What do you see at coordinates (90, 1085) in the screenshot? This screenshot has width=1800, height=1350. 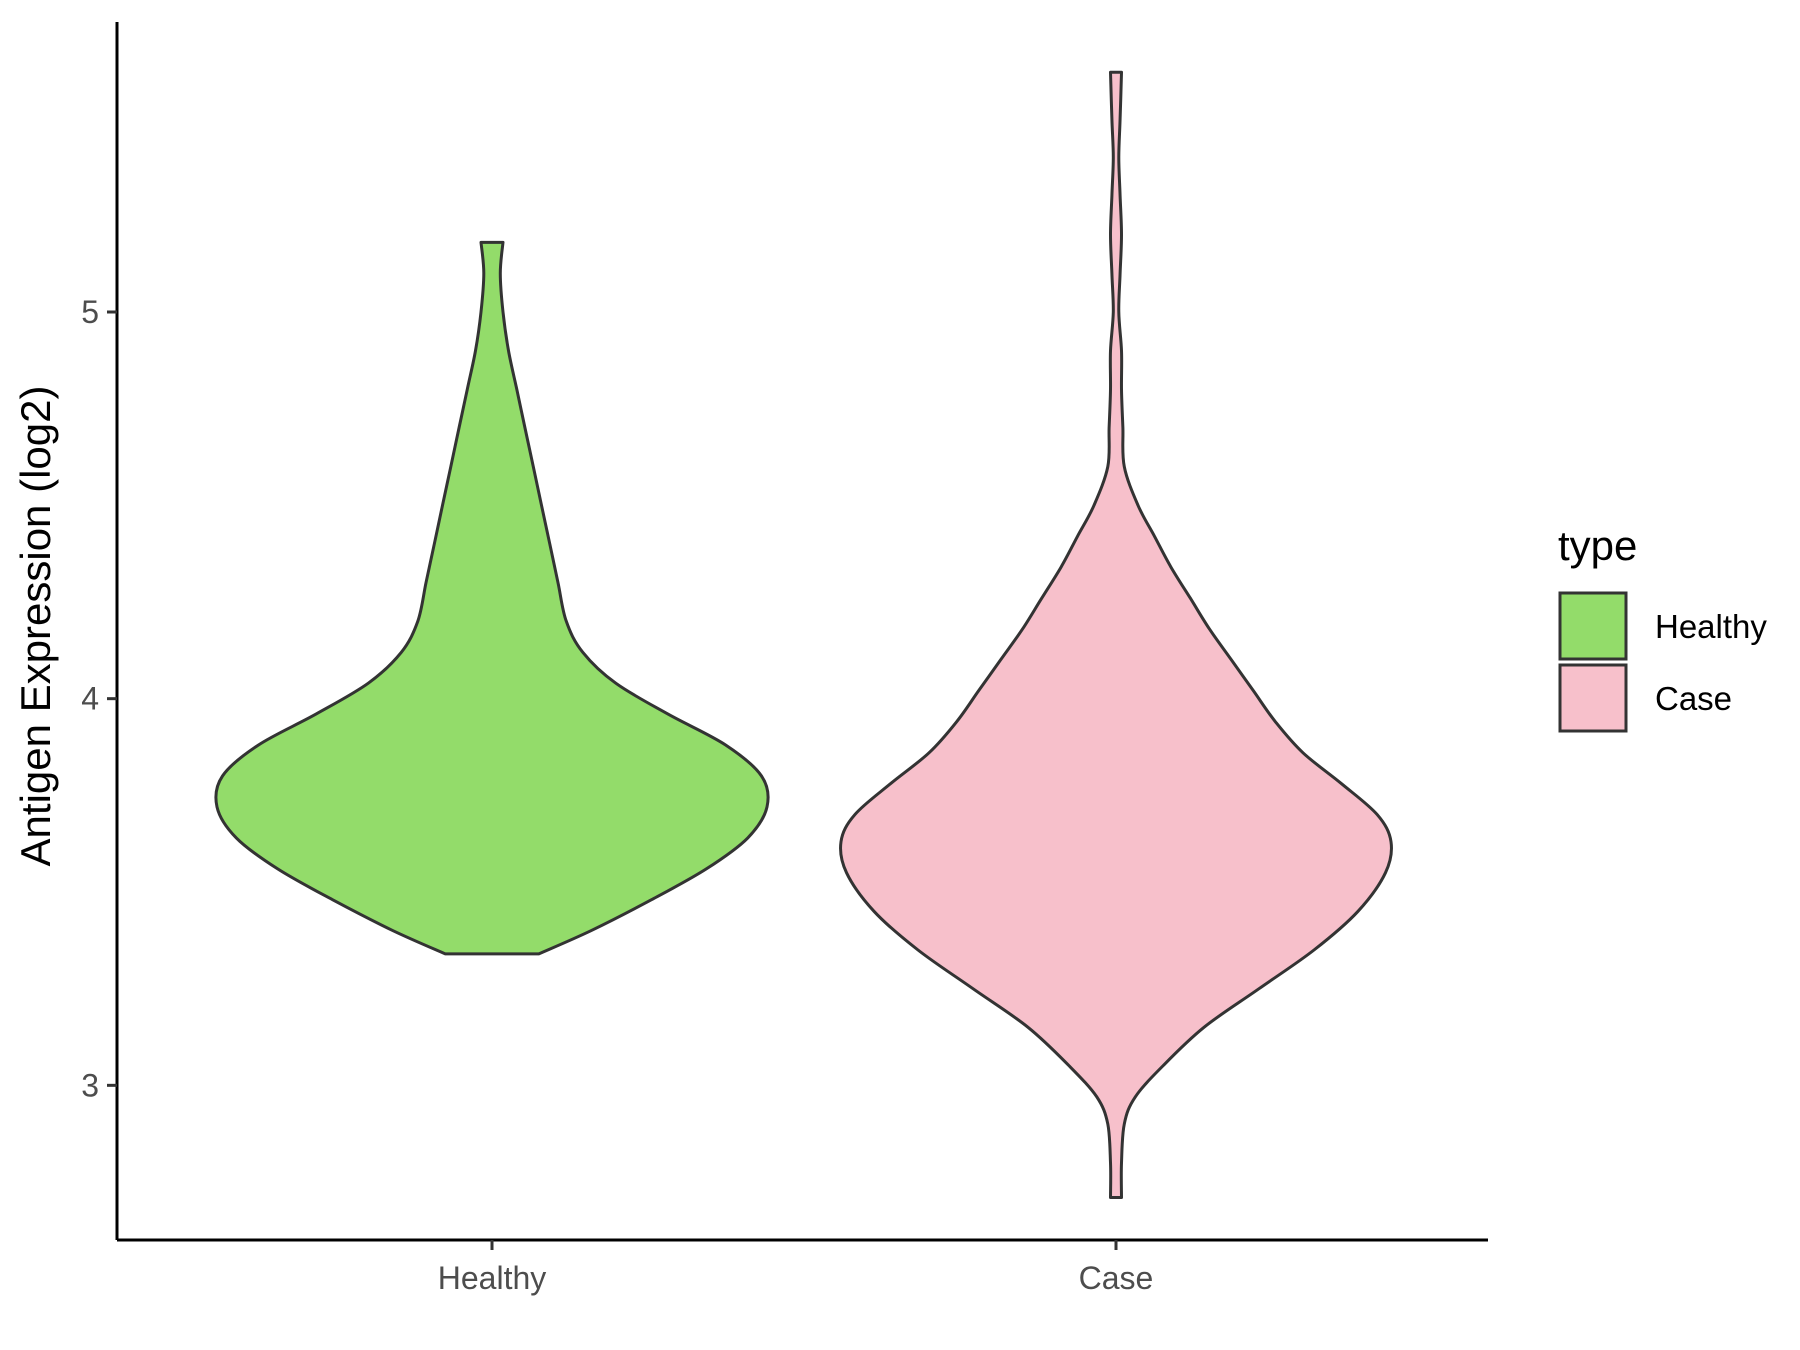 I see `y-tick-label: 3` at bounding box center [90, 1085].